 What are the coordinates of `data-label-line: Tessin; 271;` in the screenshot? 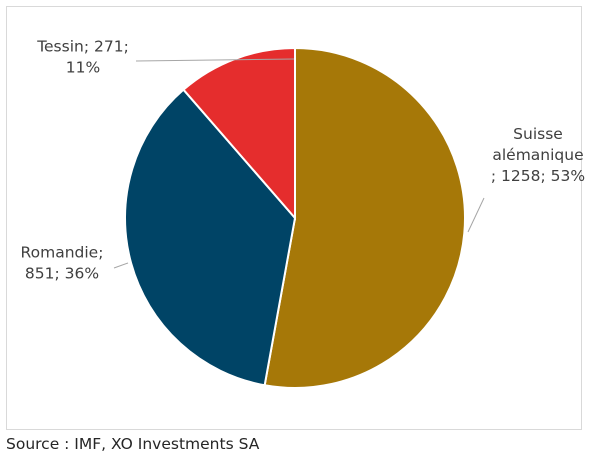 It's located at (82, 47).